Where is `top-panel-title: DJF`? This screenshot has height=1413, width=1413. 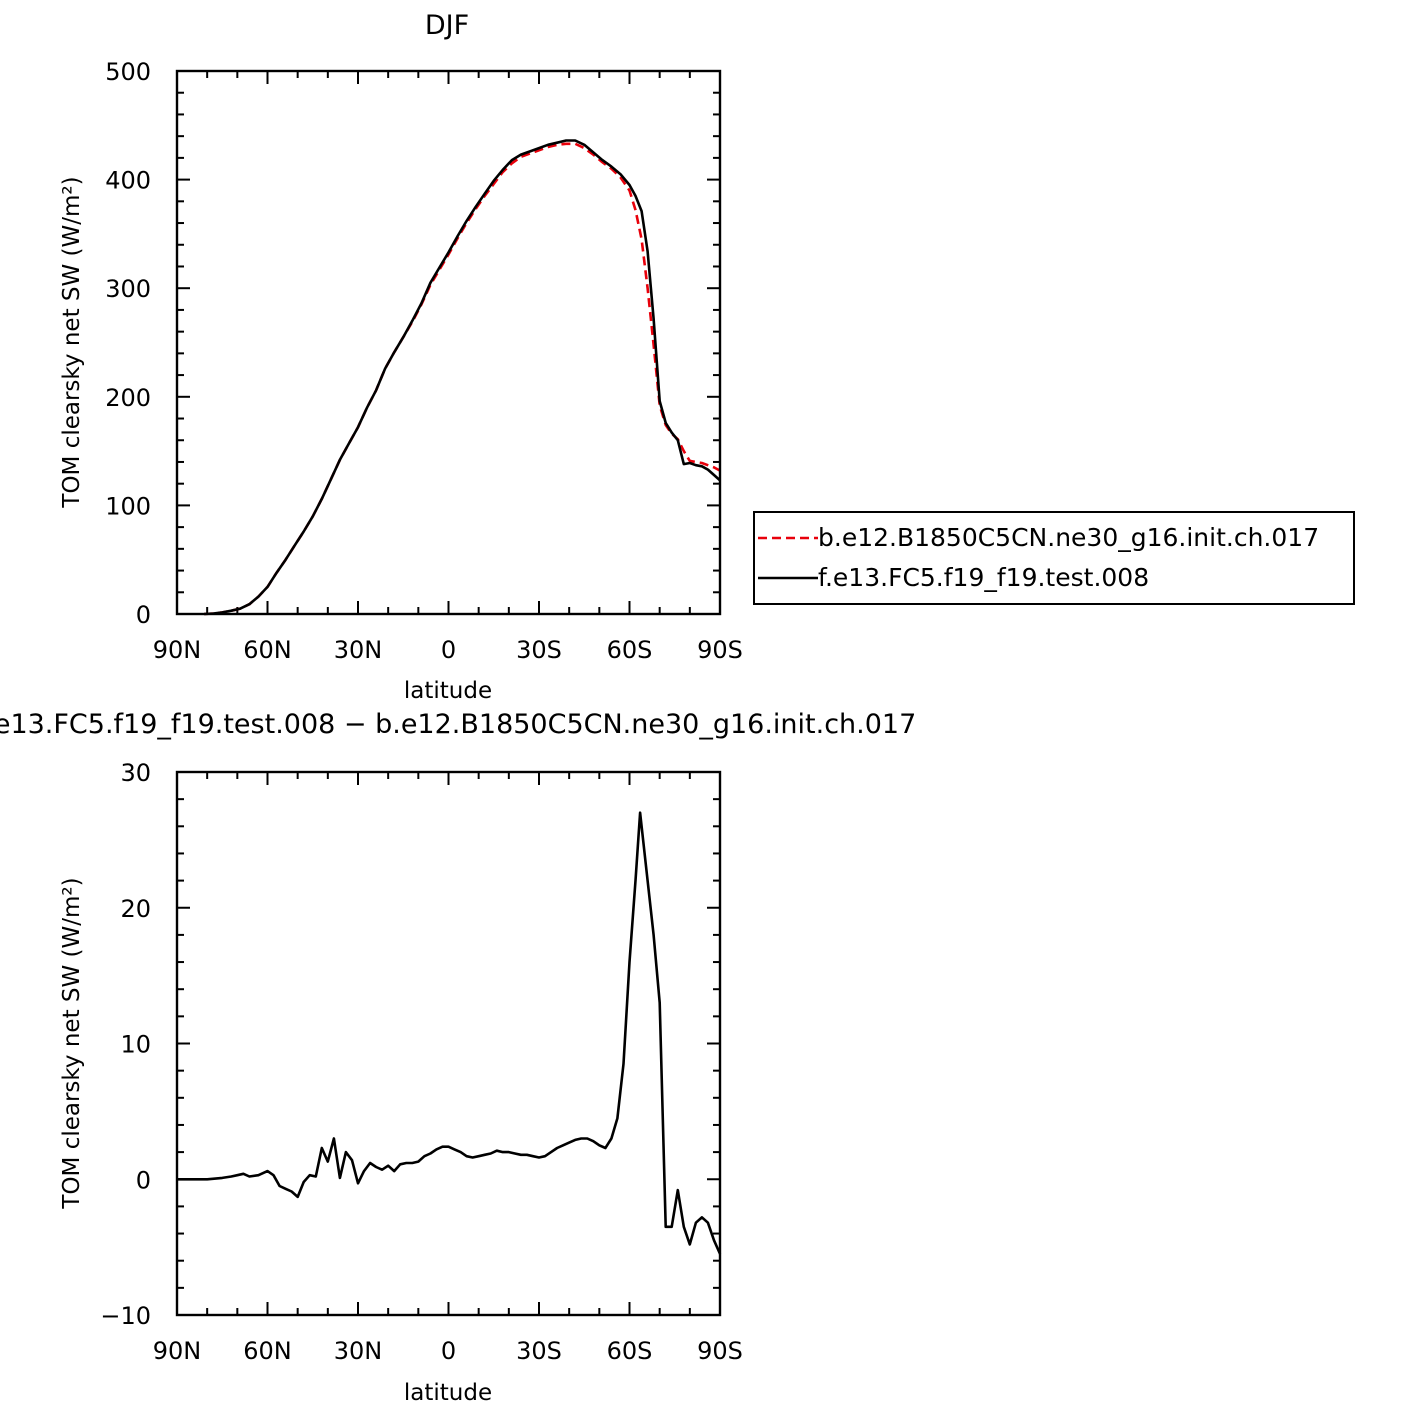 top-panel-title: DJF is located at coordinates (447, 25).